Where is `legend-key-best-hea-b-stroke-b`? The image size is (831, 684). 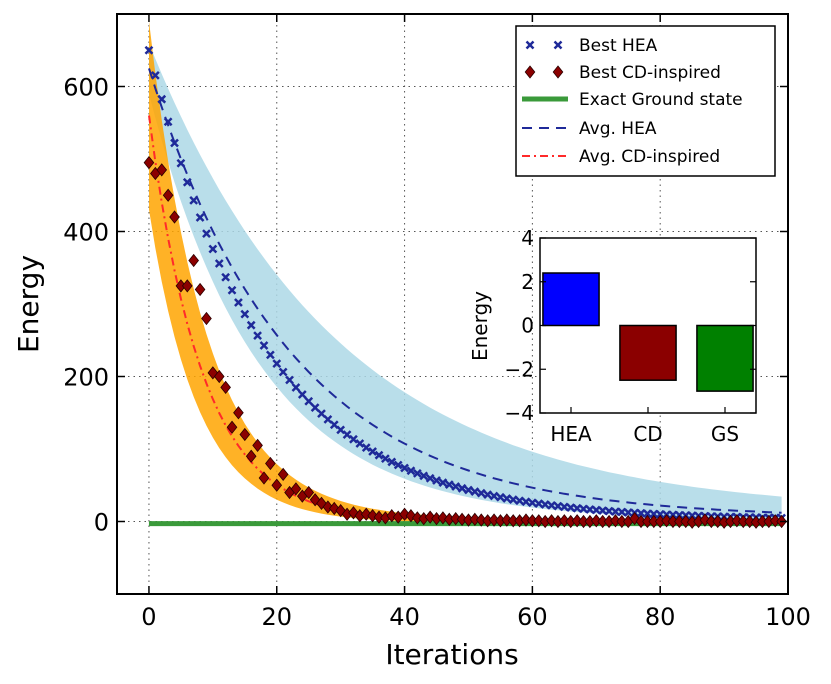
legend-key-best-hea-b-stroke-b is located at coordinates (558, 45).